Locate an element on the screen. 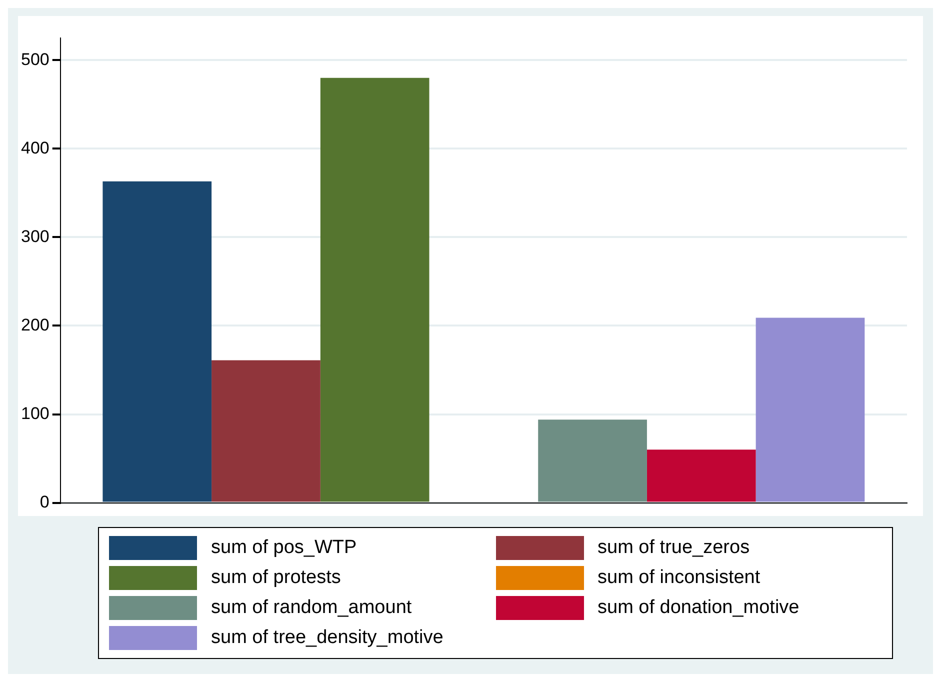 The height and width of the screenshot is (682, 941). legend-label: sum of donation_motive is located at coordinates (699, 608).